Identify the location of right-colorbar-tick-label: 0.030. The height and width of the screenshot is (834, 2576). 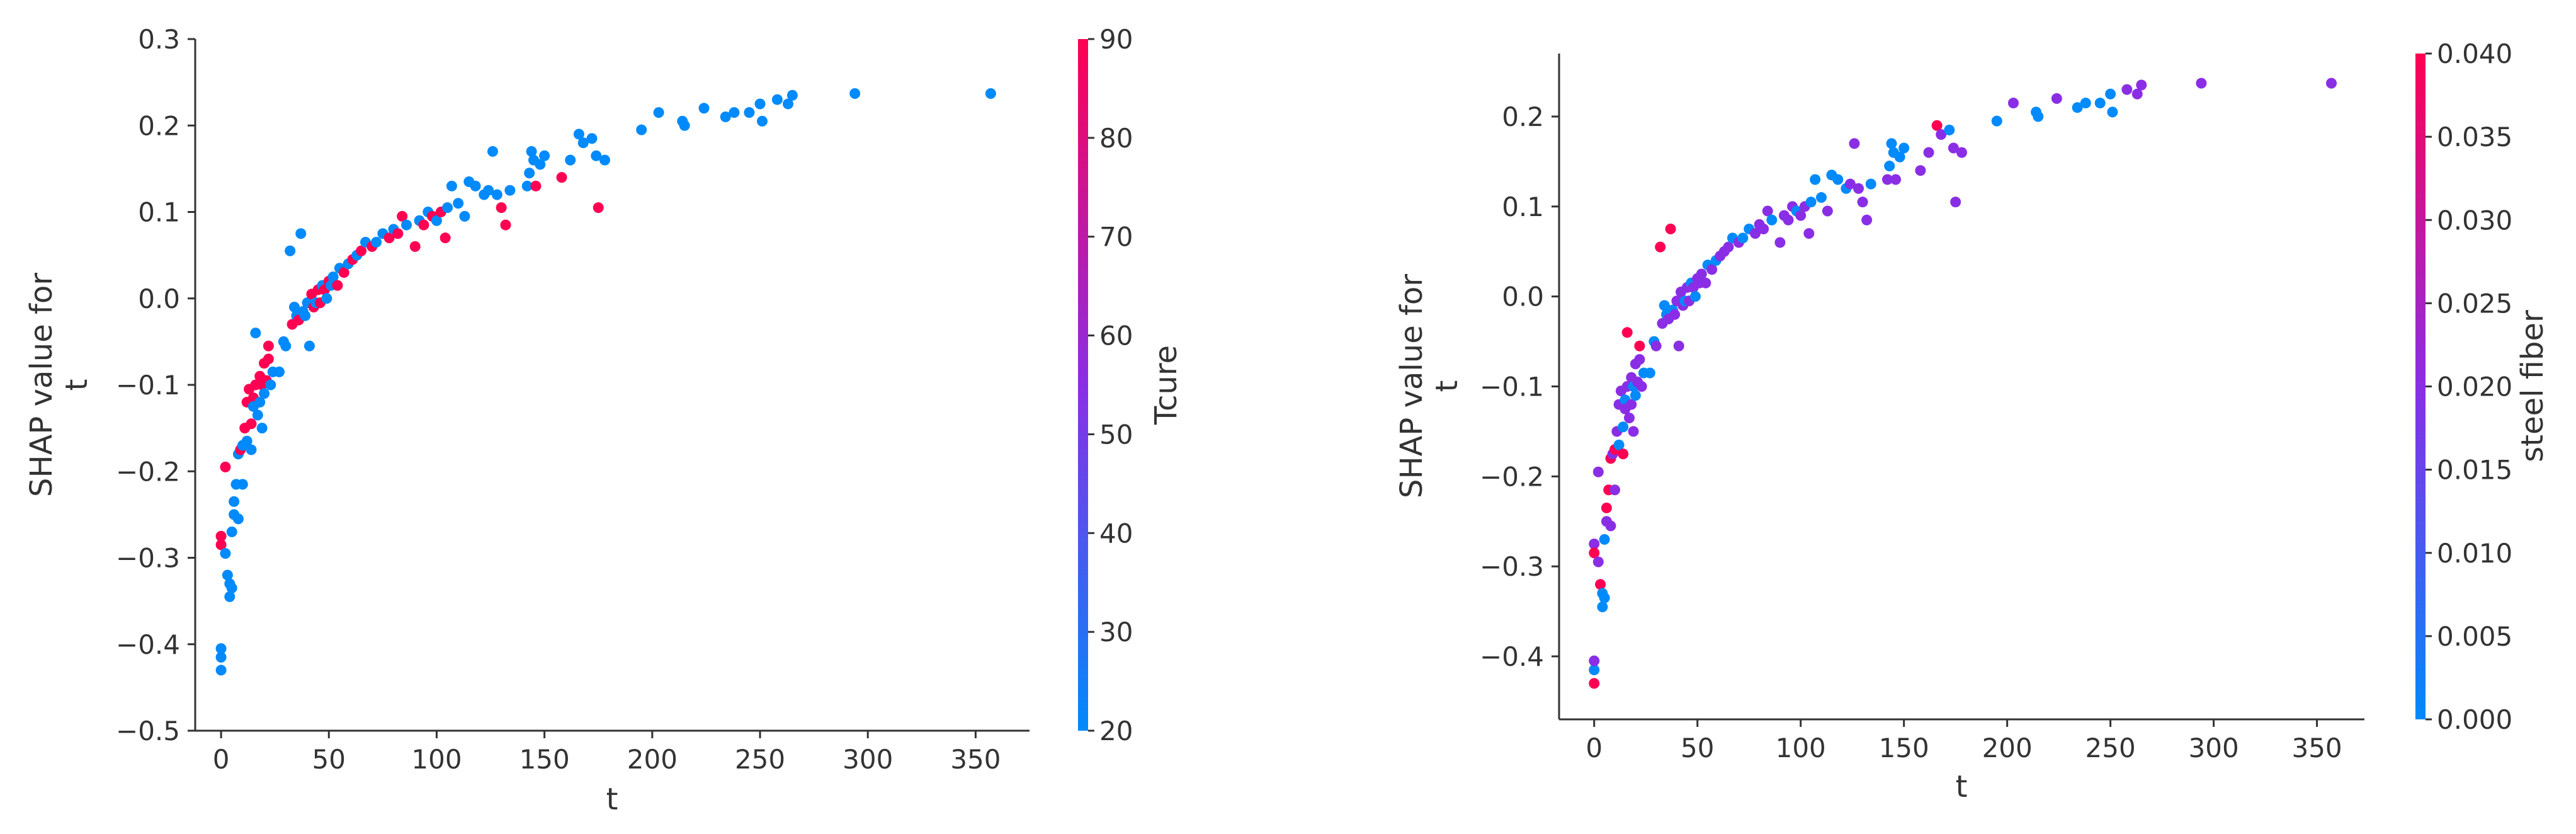
(2474, 220).